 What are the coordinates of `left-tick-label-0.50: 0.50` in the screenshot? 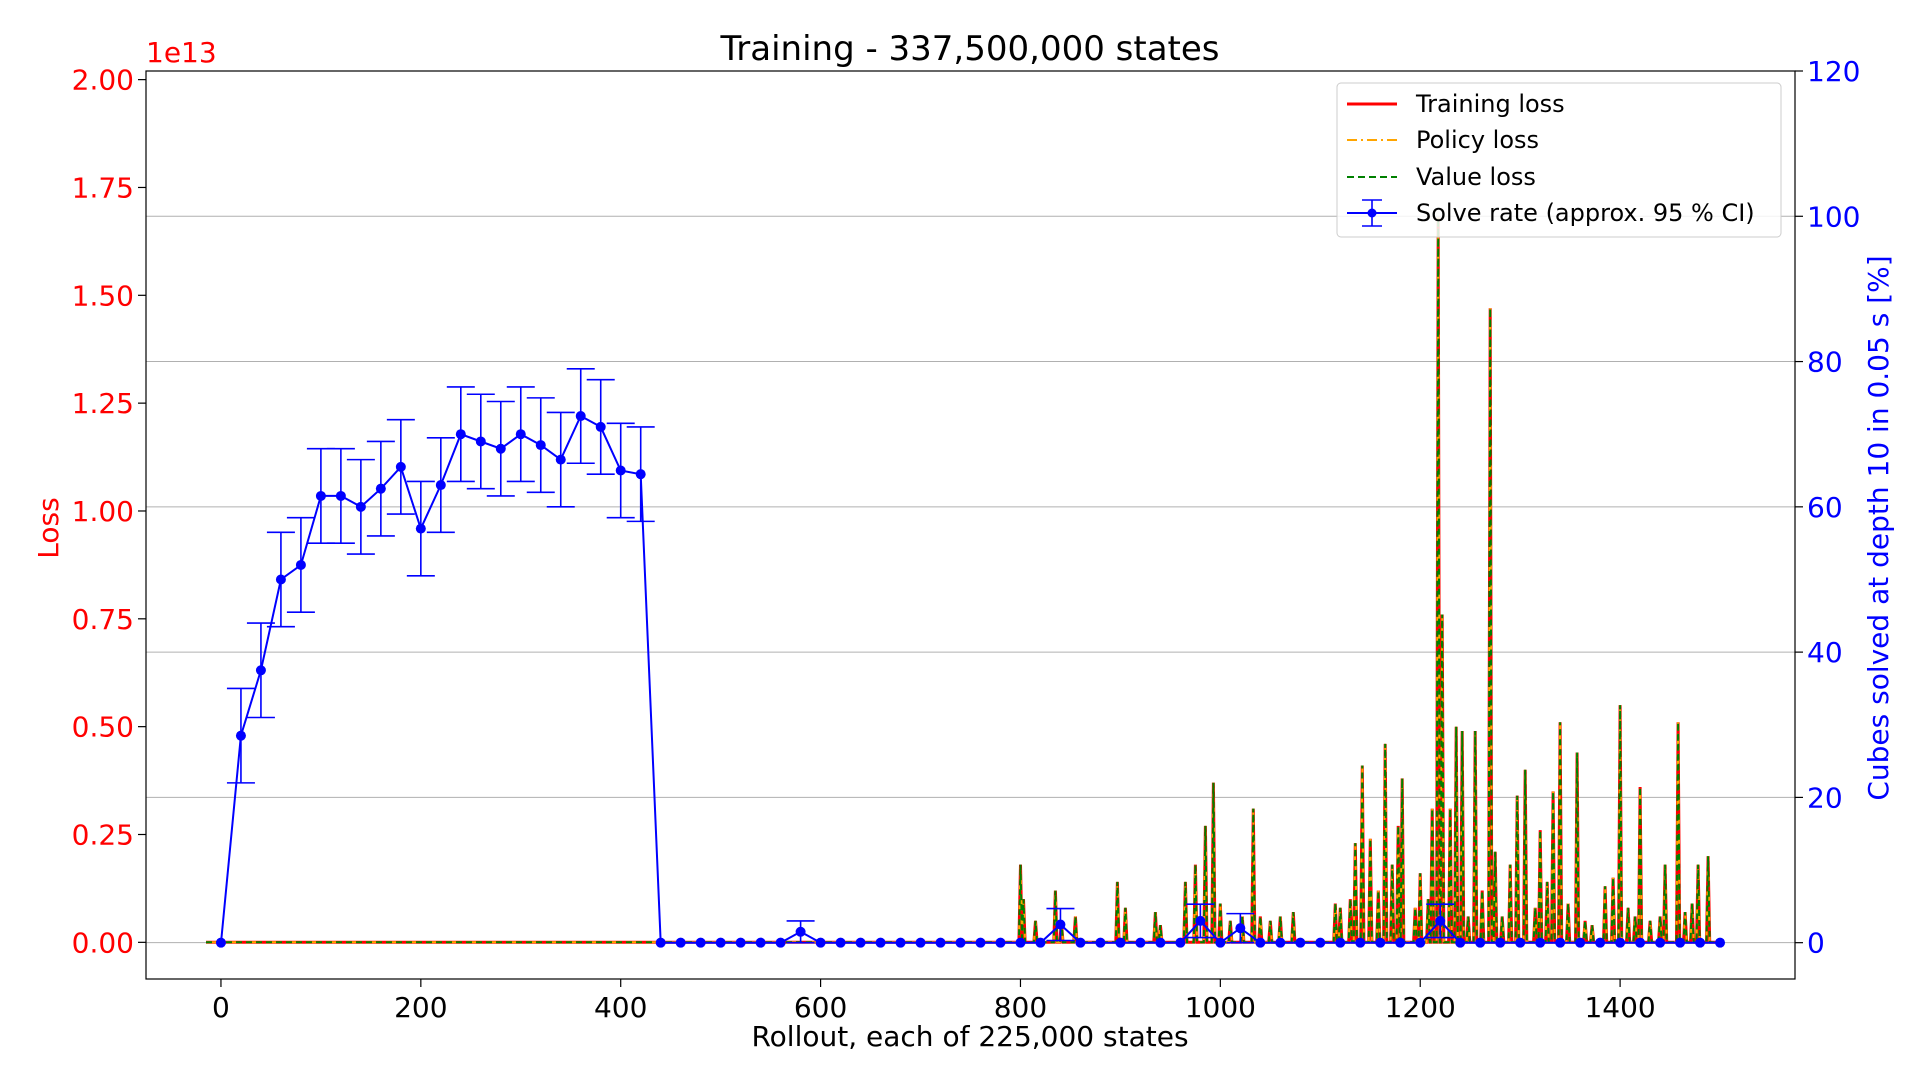 It's located at (103, 727).